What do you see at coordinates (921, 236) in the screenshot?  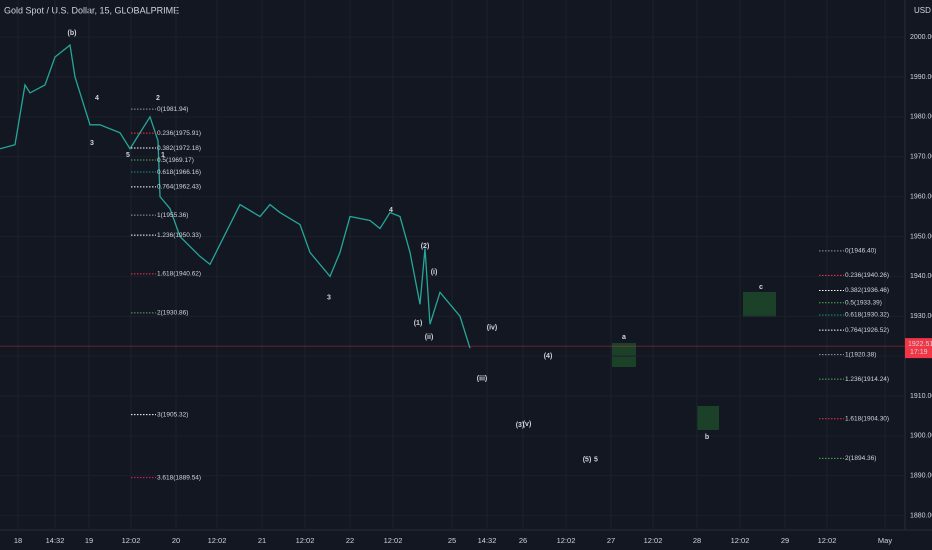 I see `y-tick-label: 1950.00` at bounding box center [921, 236].